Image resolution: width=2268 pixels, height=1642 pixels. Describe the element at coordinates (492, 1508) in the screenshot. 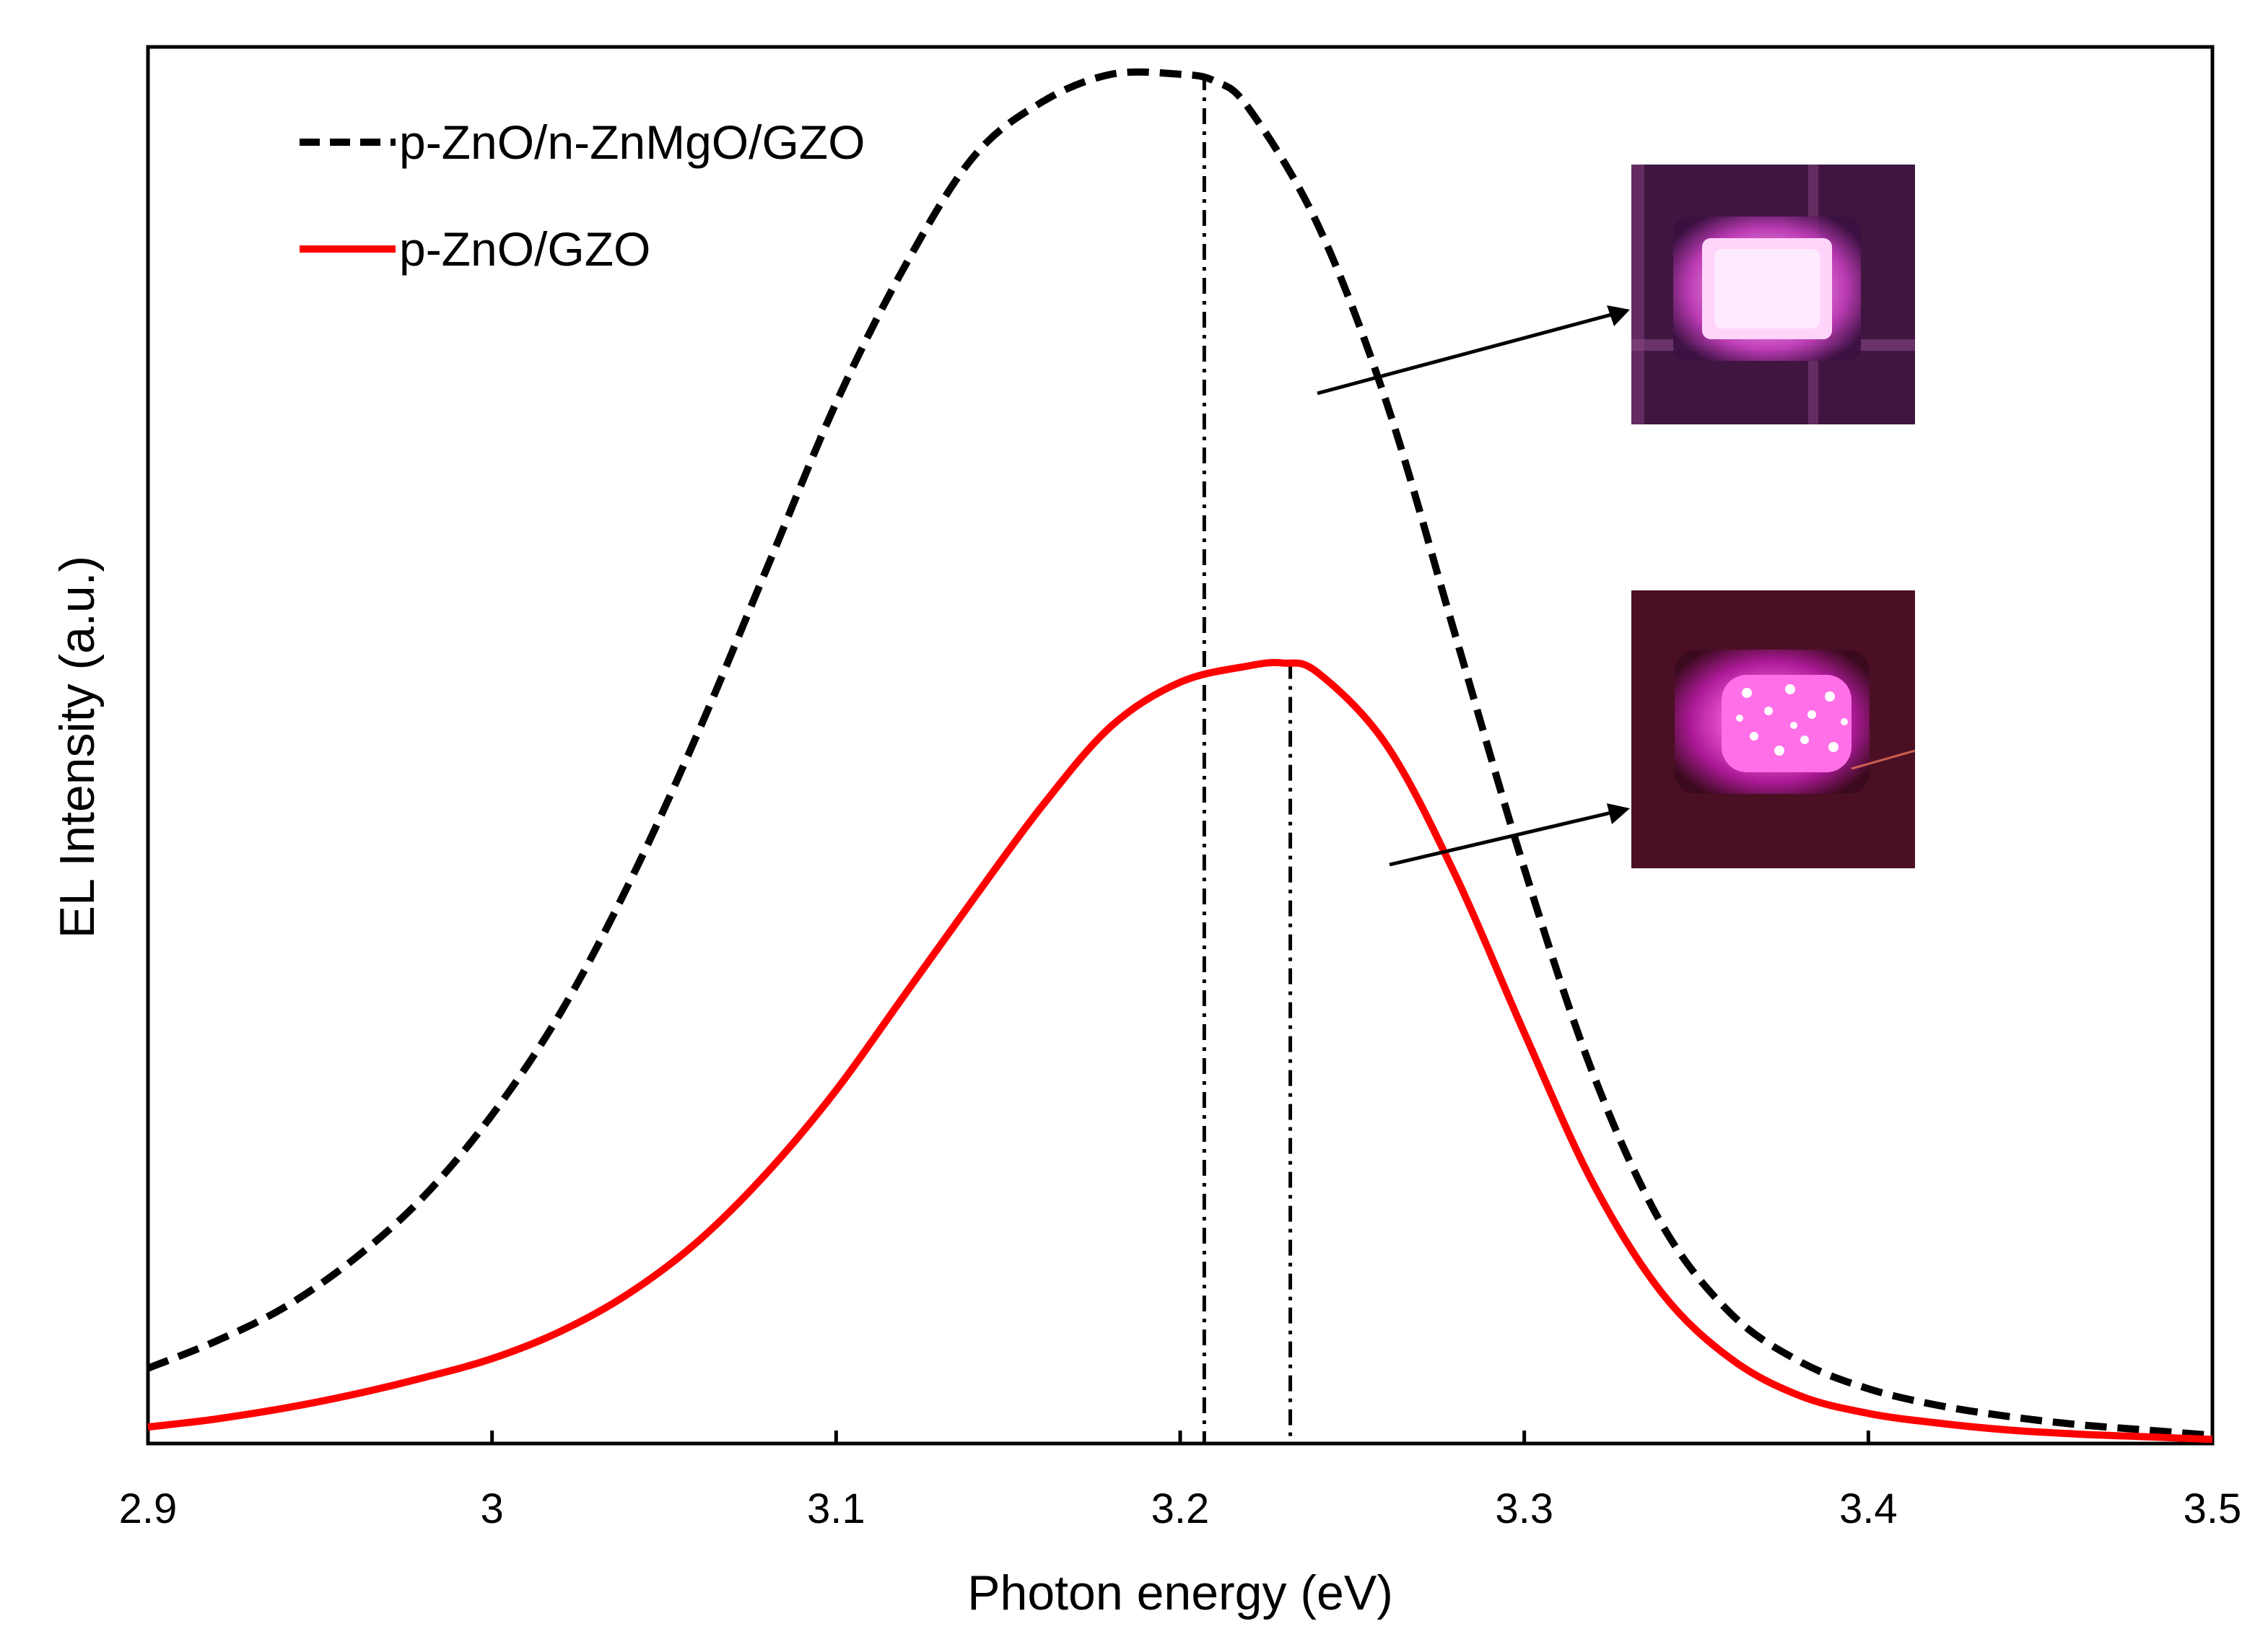

I see `x-tick-label: 3` at that location.